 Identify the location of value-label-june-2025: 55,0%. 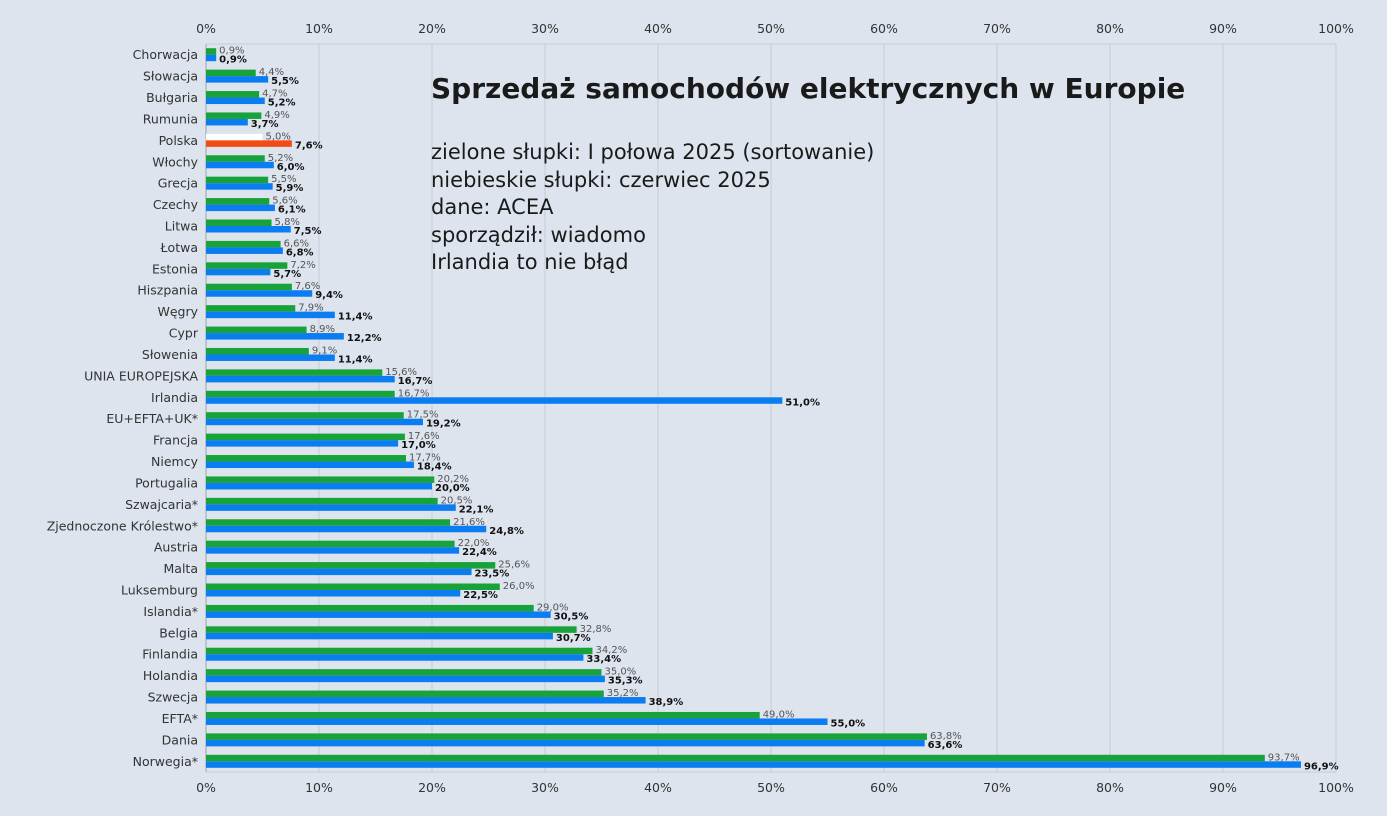
(848, 723).